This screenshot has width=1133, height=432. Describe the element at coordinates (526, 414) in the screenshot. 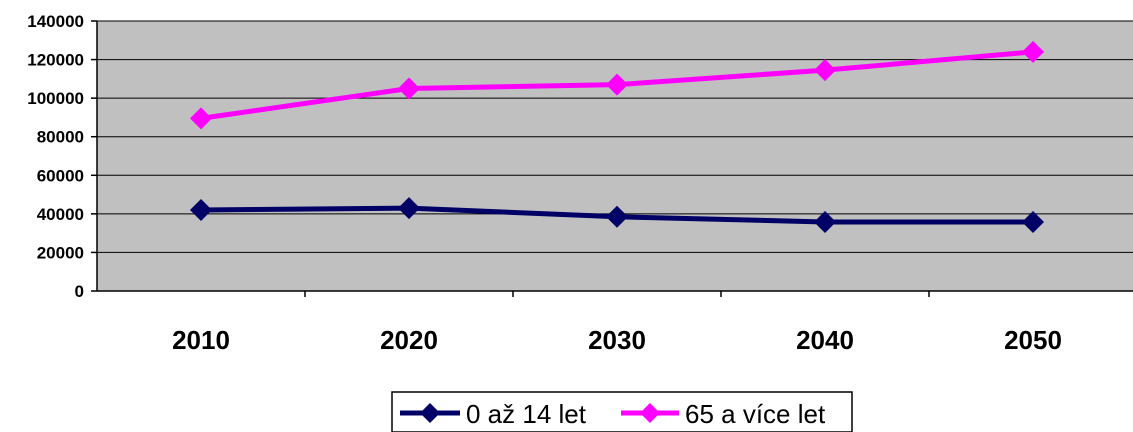

I see `legend-label-series-0: 0 až 14 let` at that location.